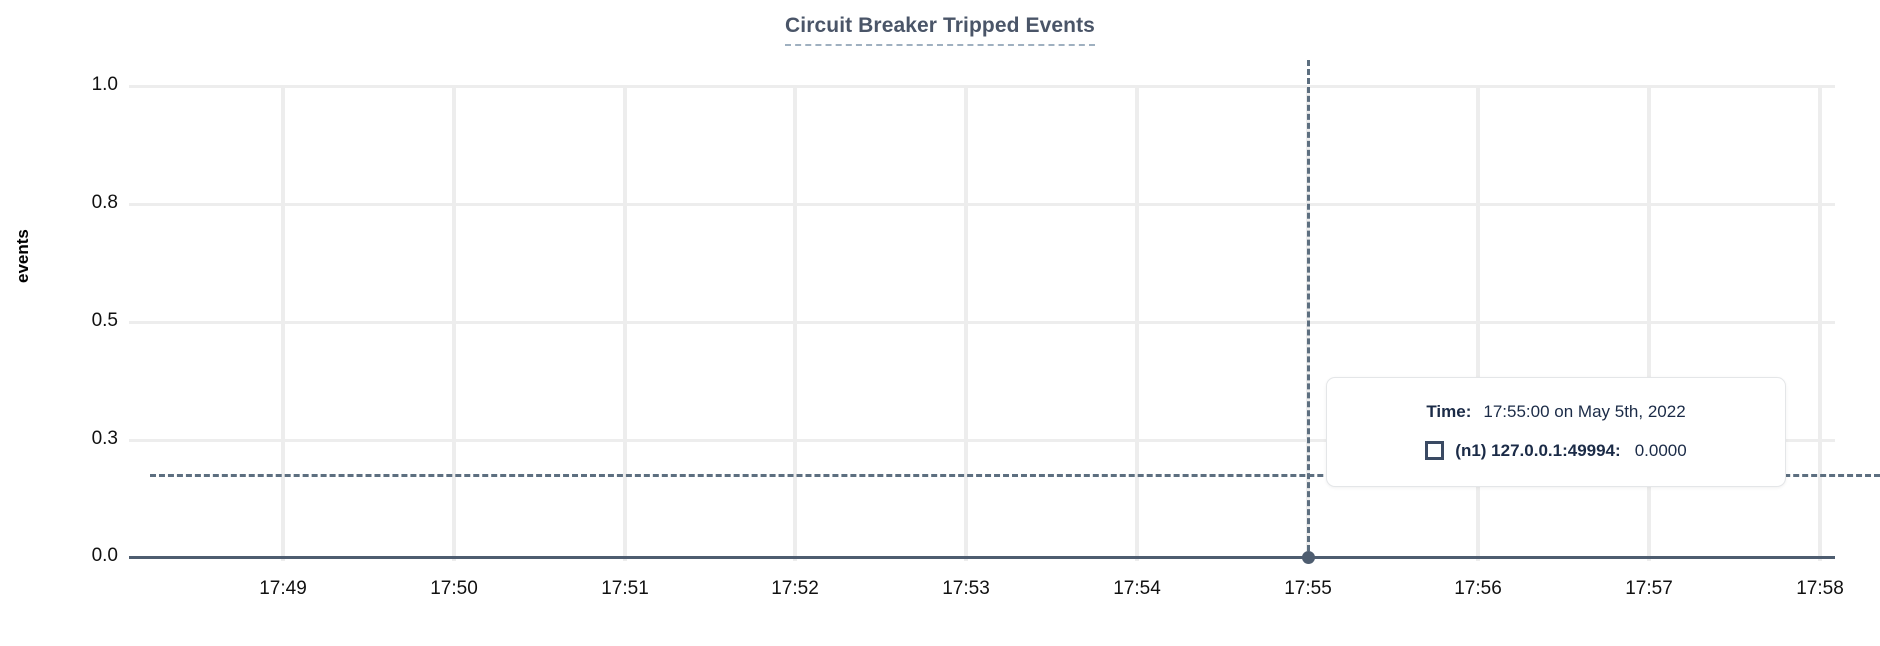 This screenshot has width=1880, height=646. I want to click on y-tick-label-1: 1.0, so click(104, 84).